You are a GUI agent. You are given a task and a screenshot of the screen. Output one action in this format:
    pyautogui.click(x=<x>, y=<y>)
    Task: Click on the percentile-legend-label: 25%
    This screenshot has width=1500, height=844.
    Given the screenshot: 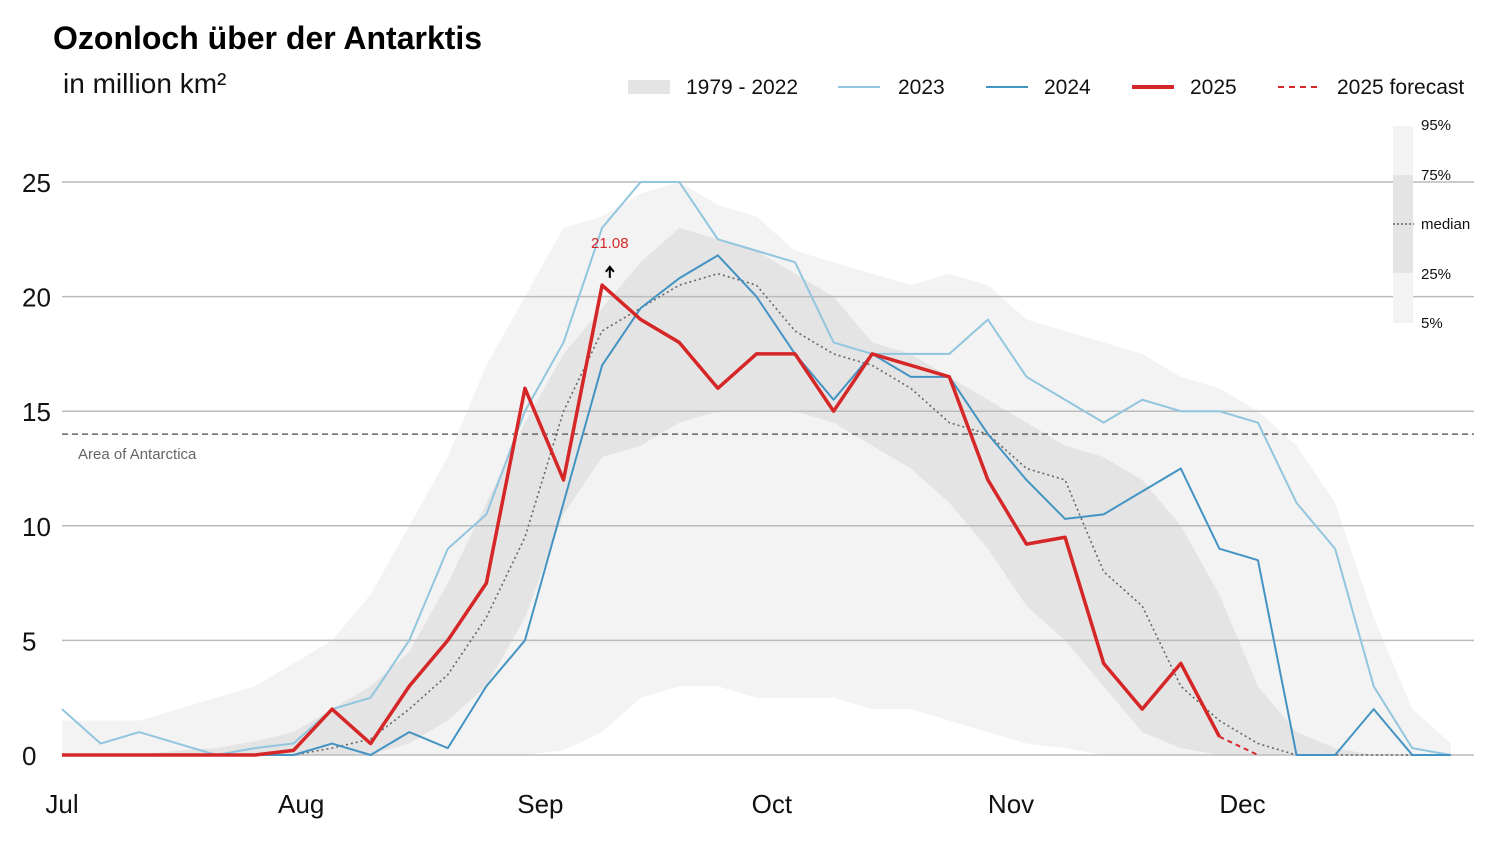 What is the action you would take?
    pyautogui.click(x=1436, y=274)
    